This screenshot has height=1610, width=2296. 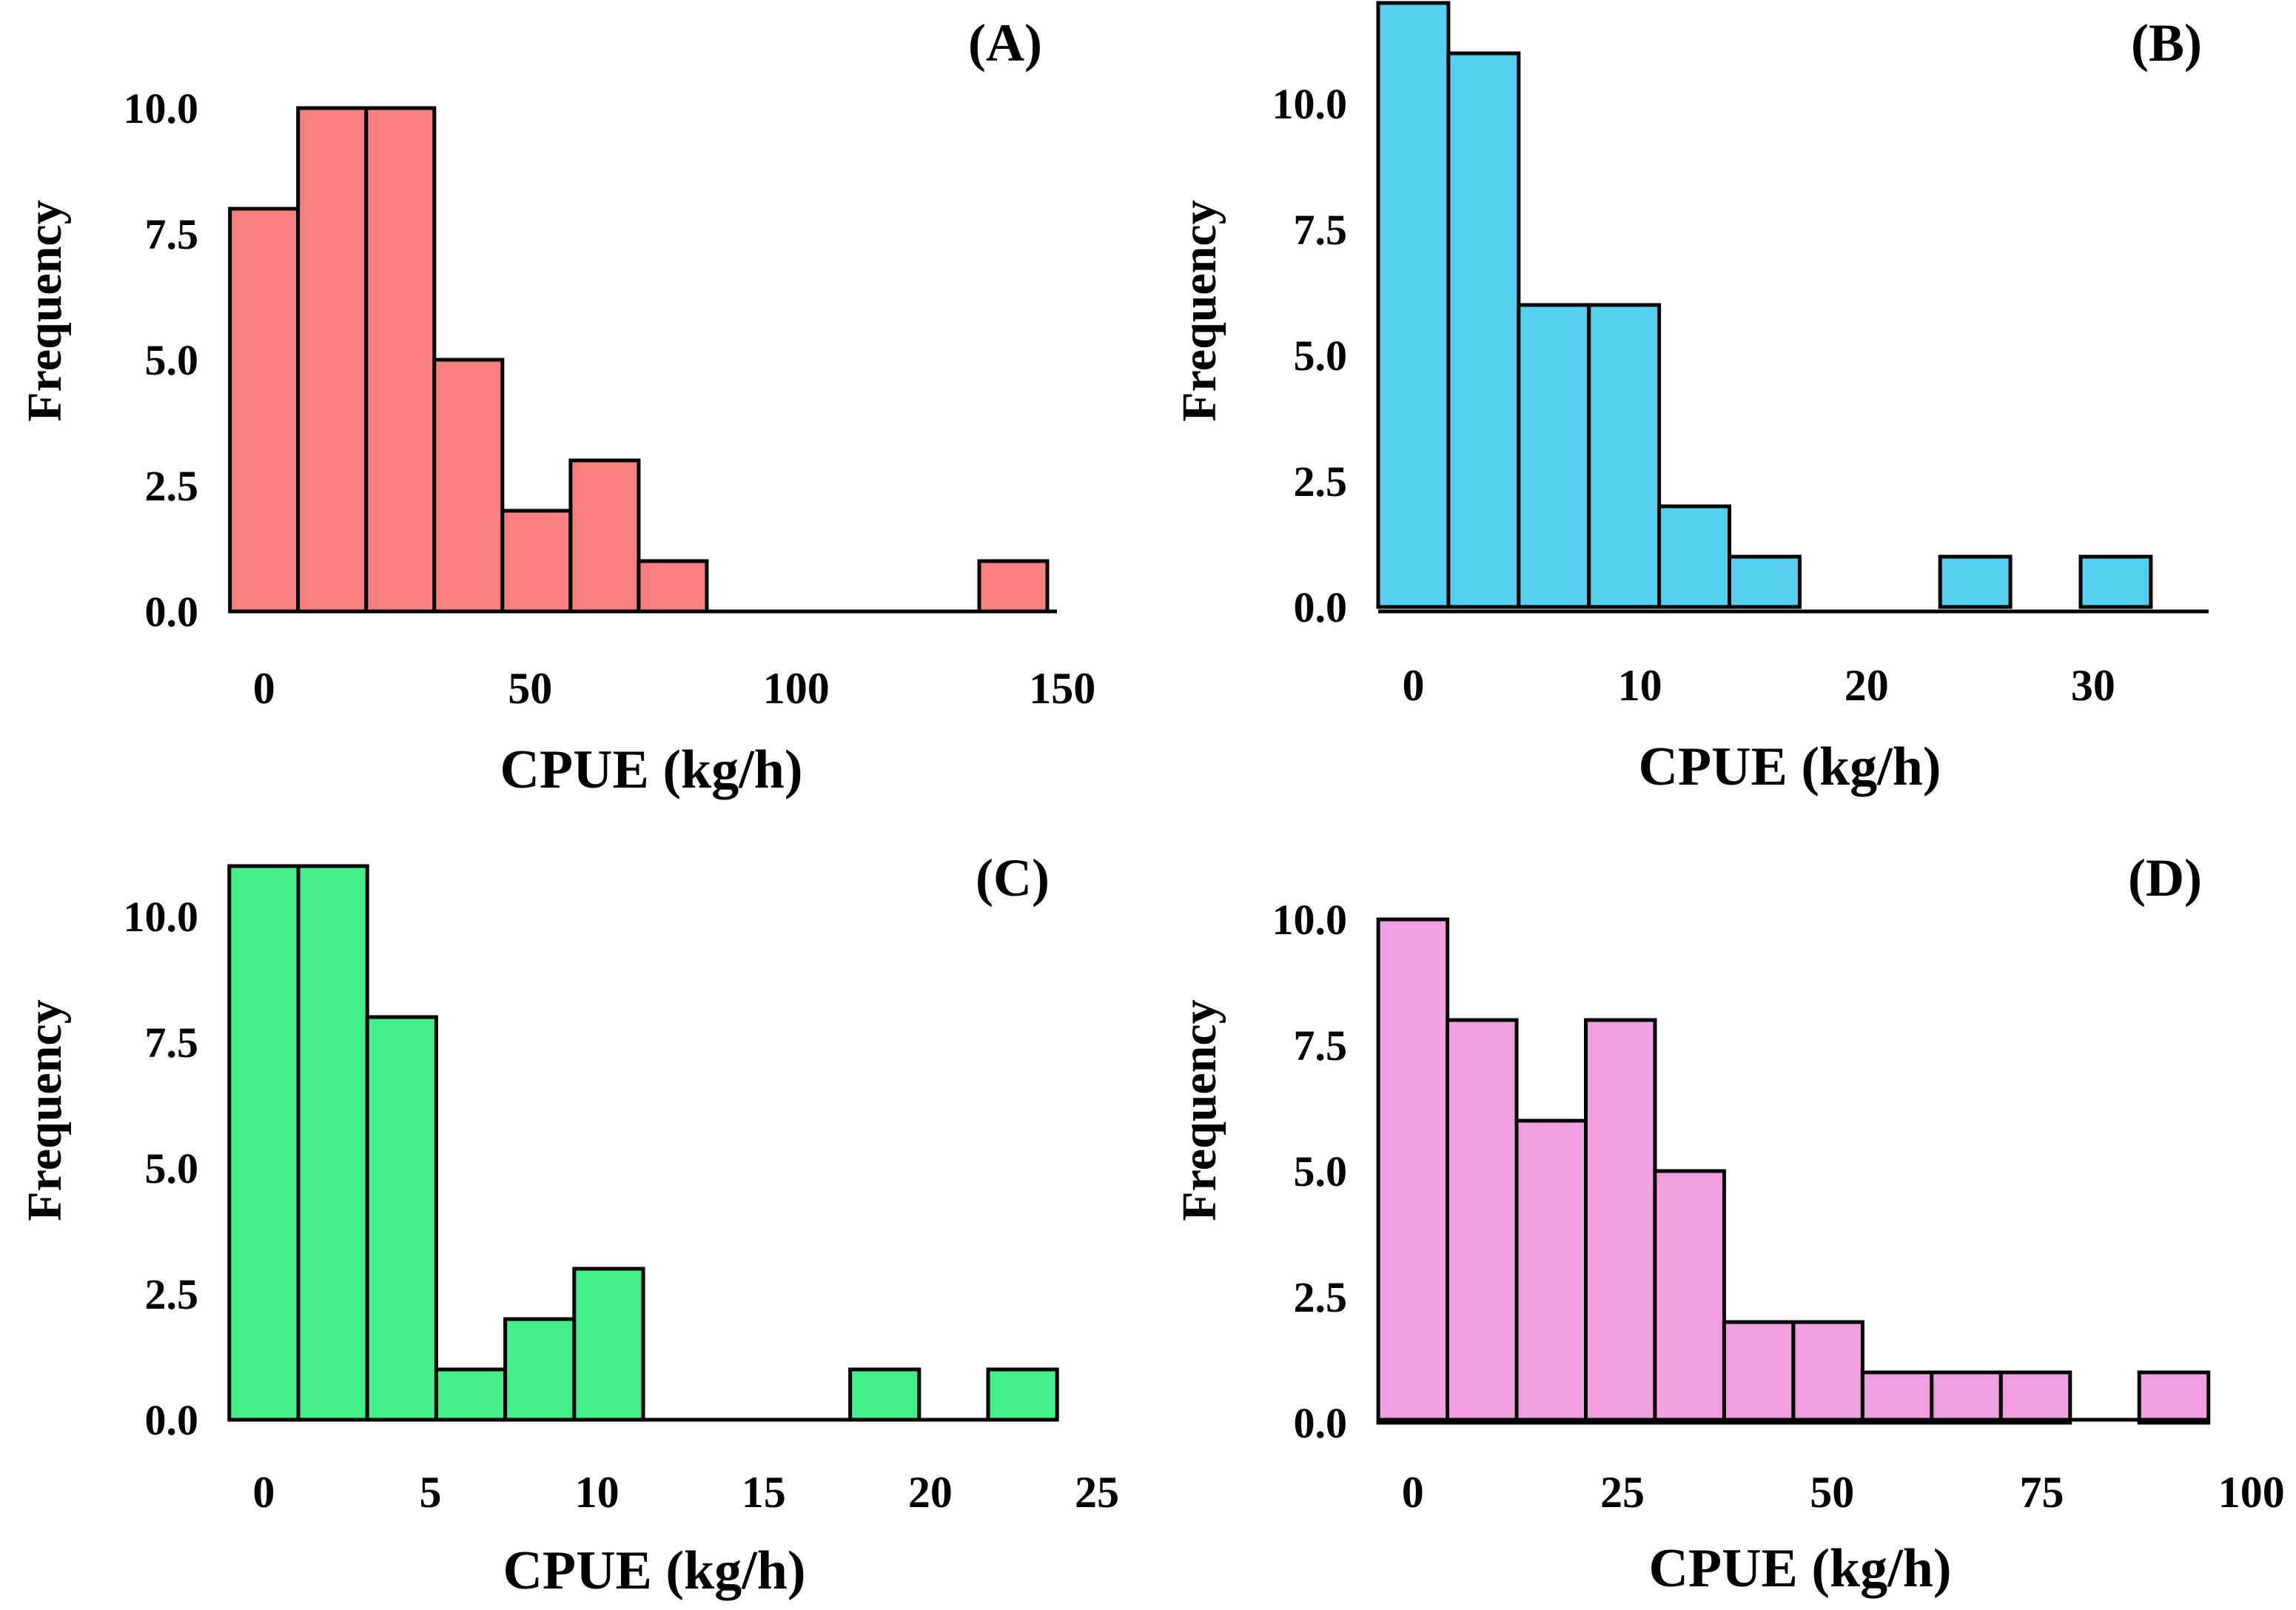 I want to click on panel-a-label: (A), so click(x=1005, y=43).